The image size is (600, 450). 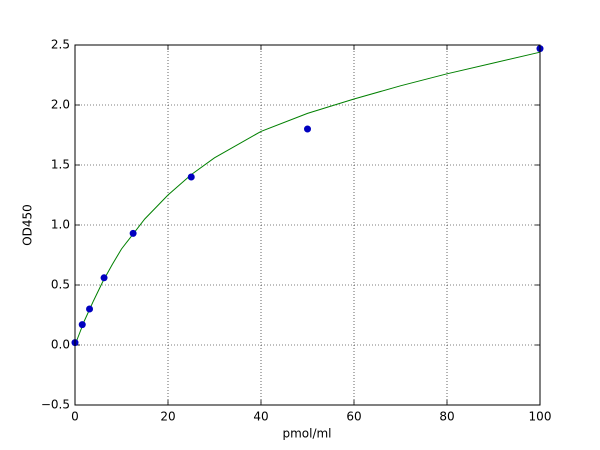 What do you see at coordinates (28, 225) in the screenshot?
I see `y-axis-label: OD450` at bounding box center [28, 225].